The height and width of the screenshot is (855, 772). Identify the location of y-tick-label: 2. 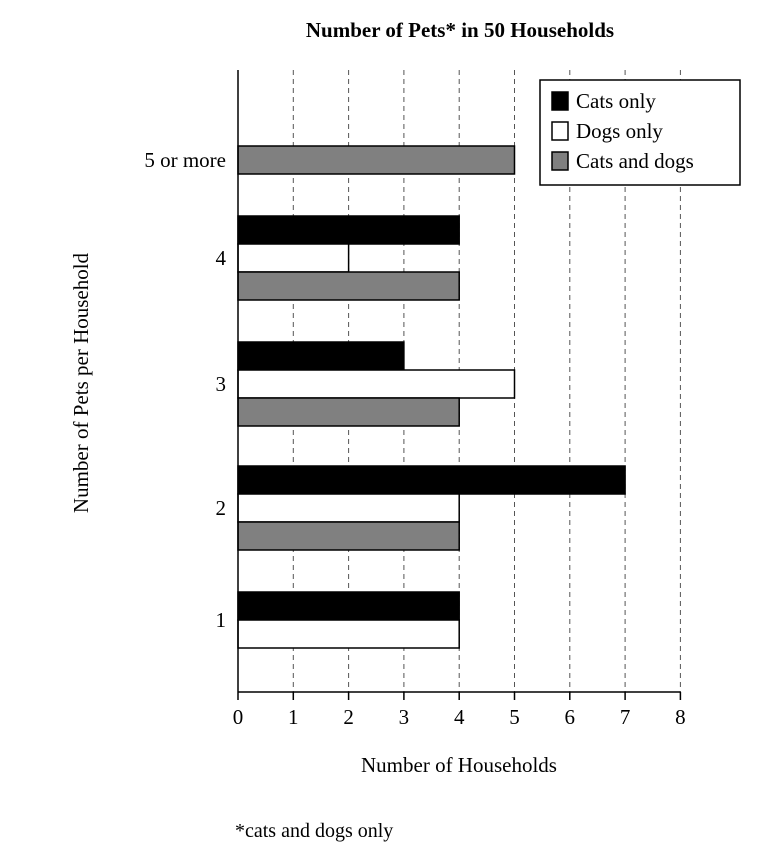
(221, 508).